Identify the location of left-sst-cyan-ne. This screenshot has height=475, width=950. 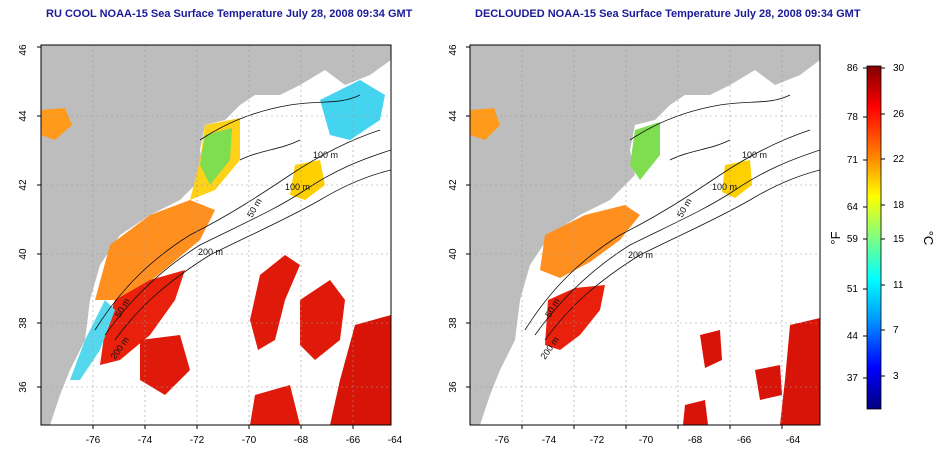
(352, 110).